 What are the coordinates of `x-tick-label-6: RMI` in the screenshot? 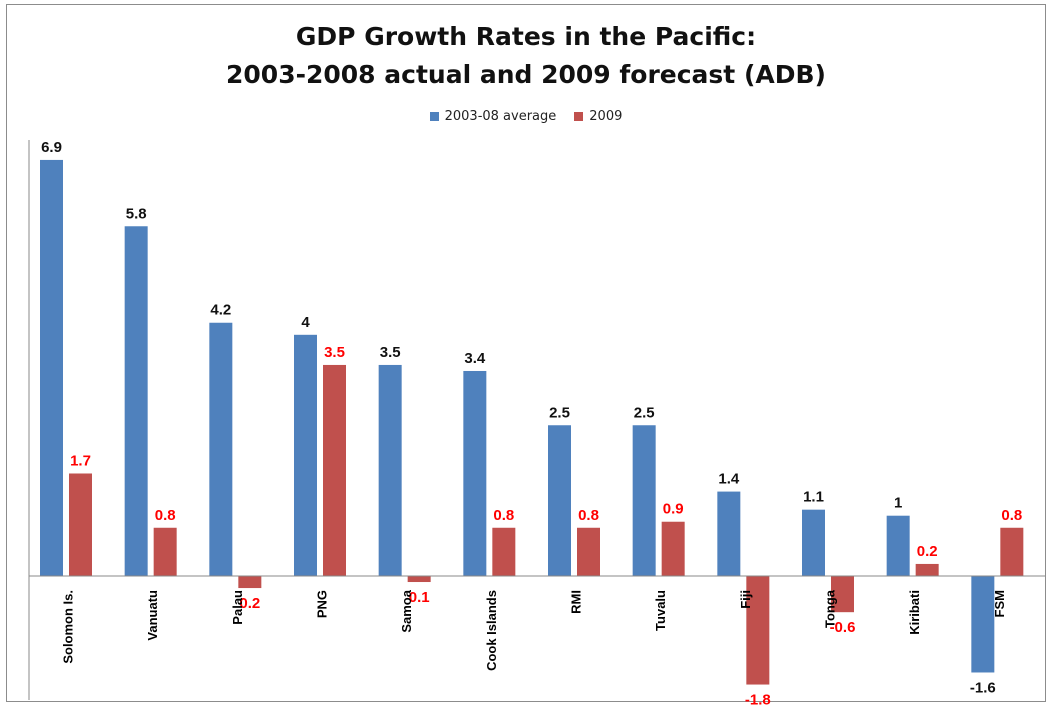 It's located at (575, 602).